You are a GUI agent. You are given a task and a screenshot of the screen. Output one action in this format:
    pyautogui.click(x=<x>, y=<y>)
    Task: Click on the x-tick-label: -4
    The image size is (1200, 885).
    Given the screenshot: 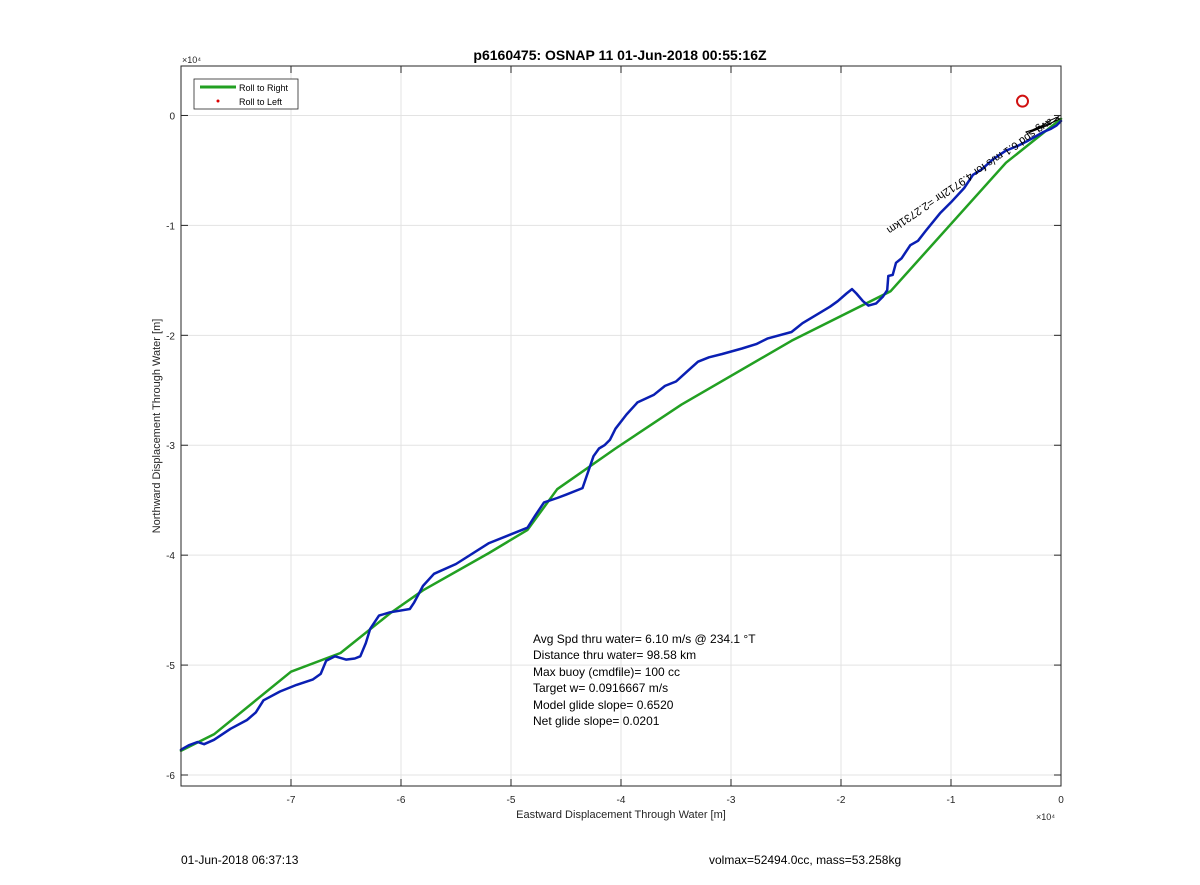 What is the action you would take?
    pyautogui.click(x=621, y=800)
    